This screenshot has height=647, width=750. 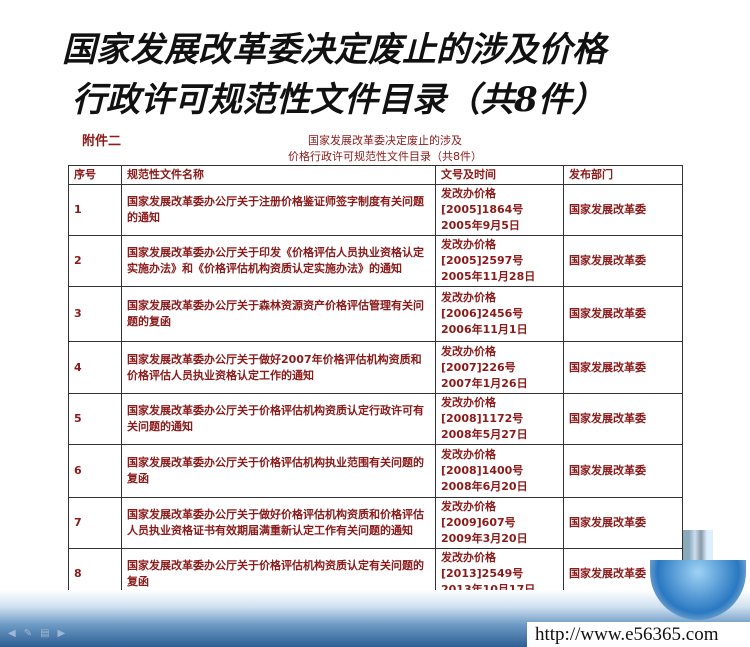 I want to click on table-caption-line1: 国家发展改革委决定废止的涉及, so click(x=385, y=140).